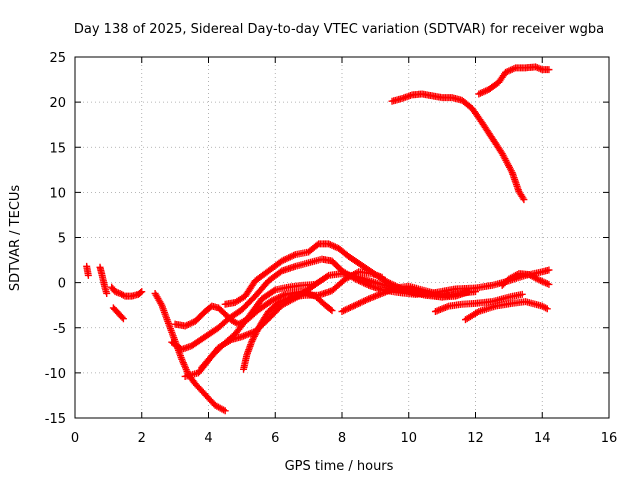 This screenshot has height=480, width=640. Describe the element at coordinates (55, 239) in the screenshot. I see `y-tick-labels: -15 -10 -5 0 5 10 15 20 25` at that location.